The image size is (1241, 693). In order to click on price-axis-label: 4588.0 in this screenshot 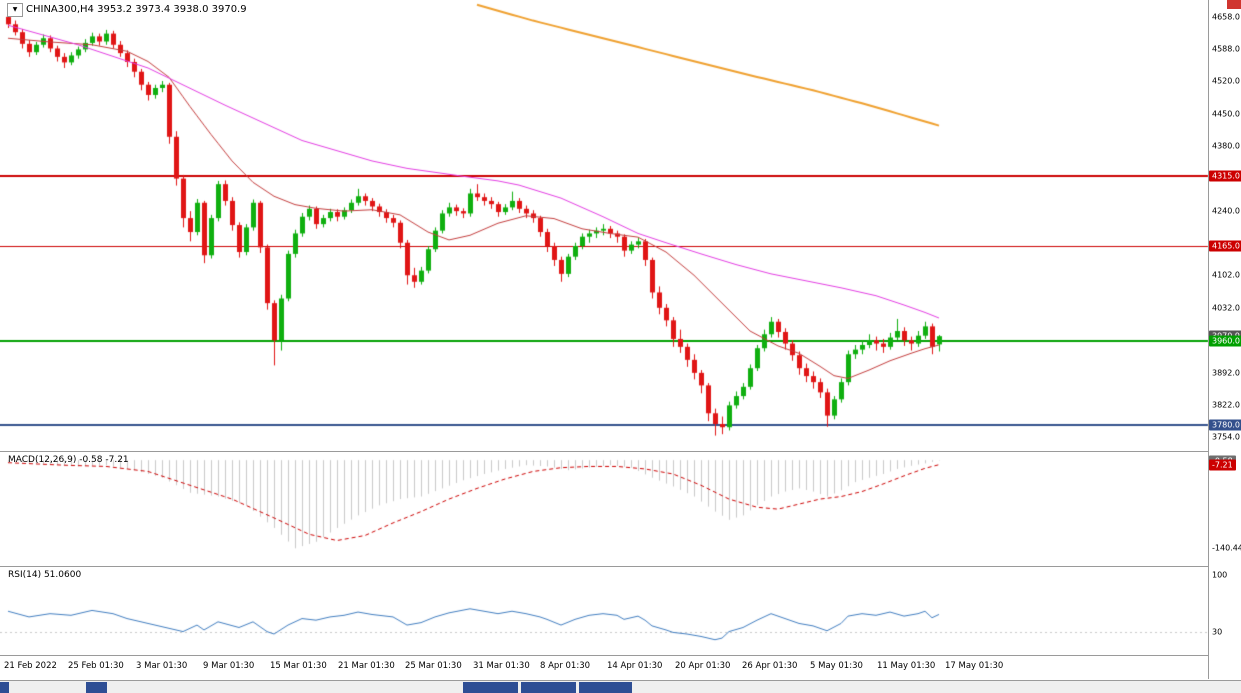, I will do `click(1226, 49)`.